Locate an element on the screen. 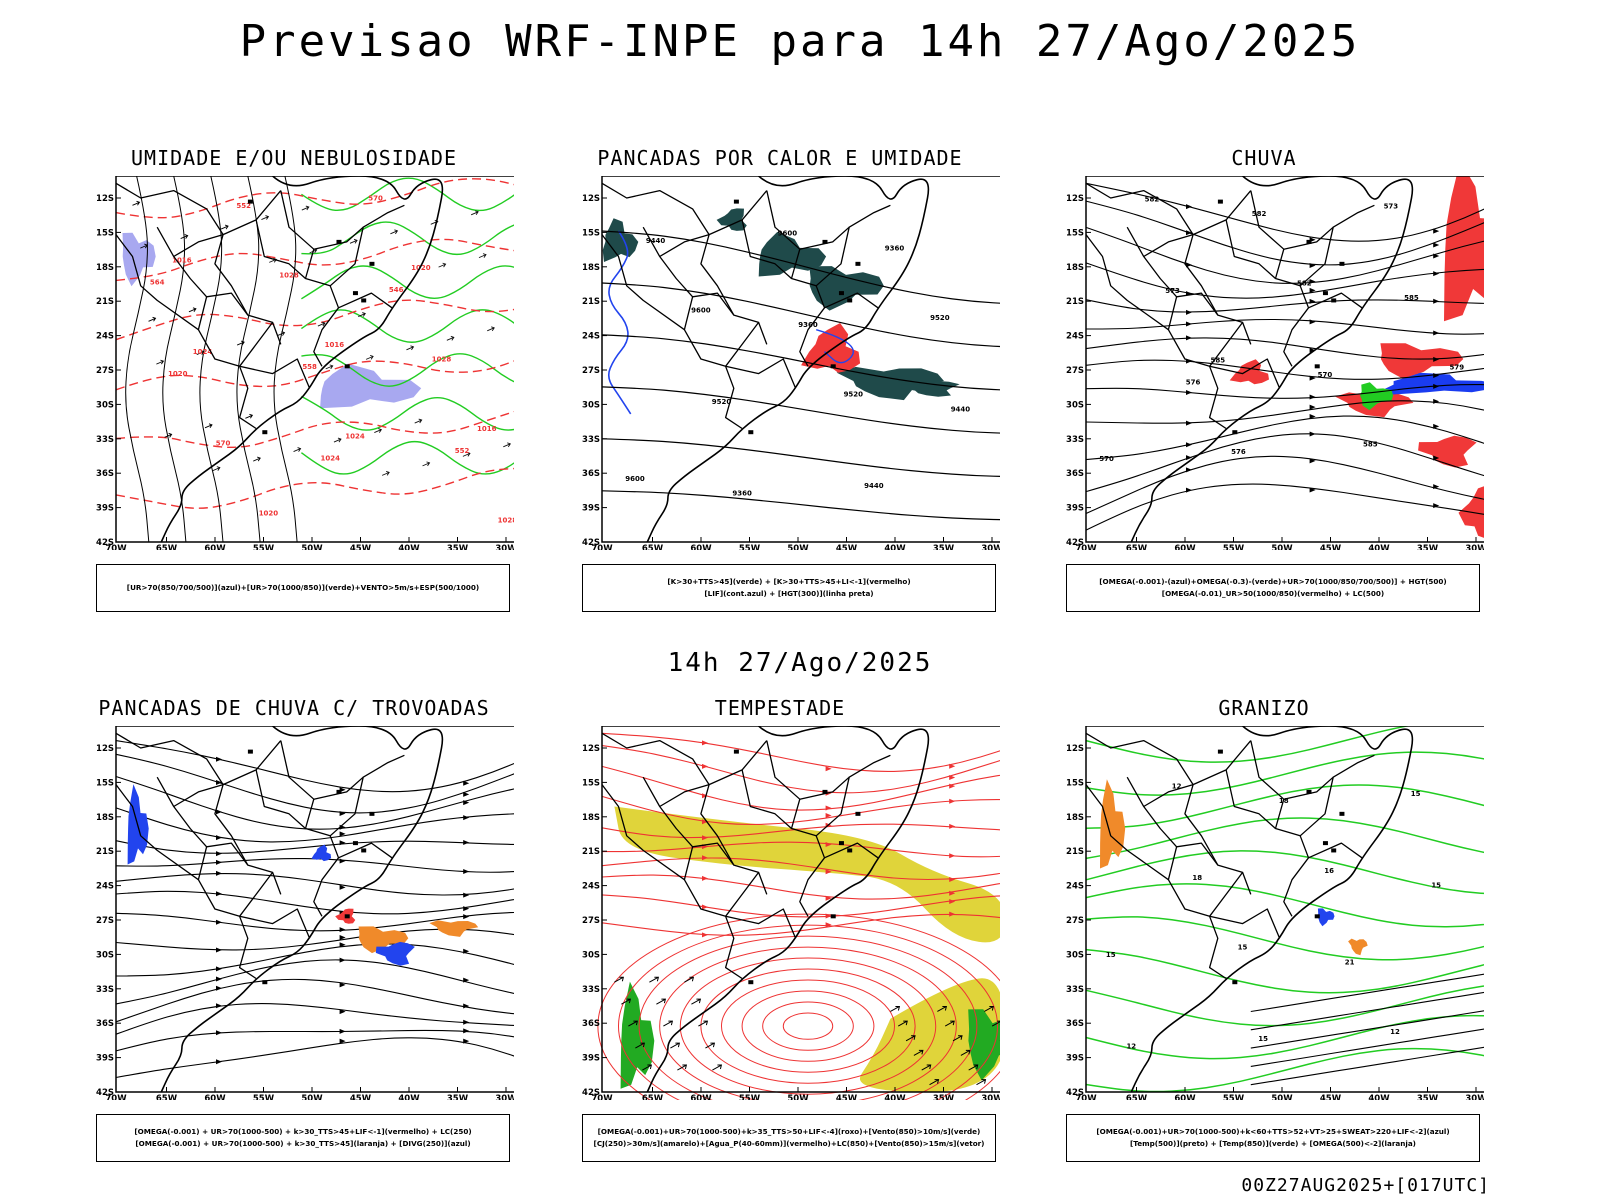  plot-frame is located at coordinates (1284, 359).